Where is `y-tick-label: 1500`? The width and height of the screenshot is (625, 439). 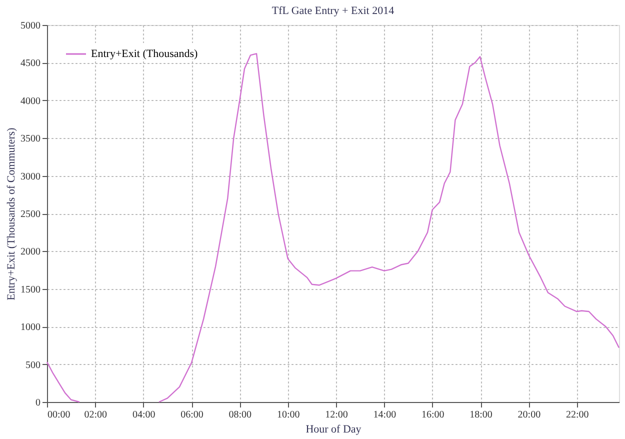 y-tick-label: 1500 is located at coordinates (30, 290).